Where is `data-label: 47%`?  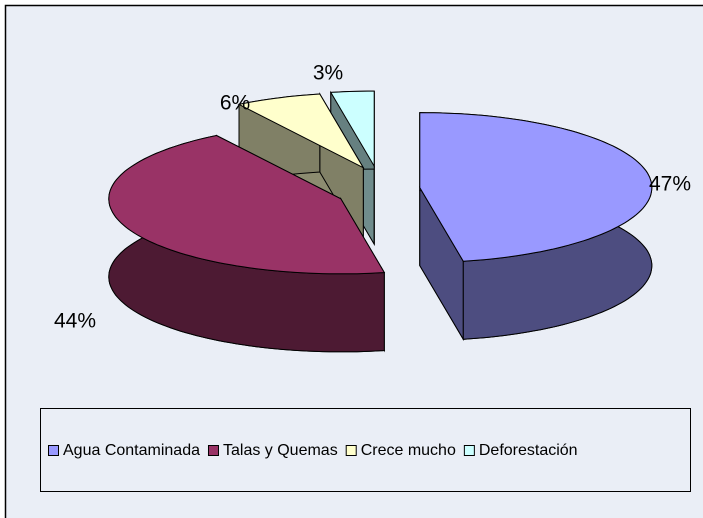
data-label: 47% is located at coordinates (670, 184).